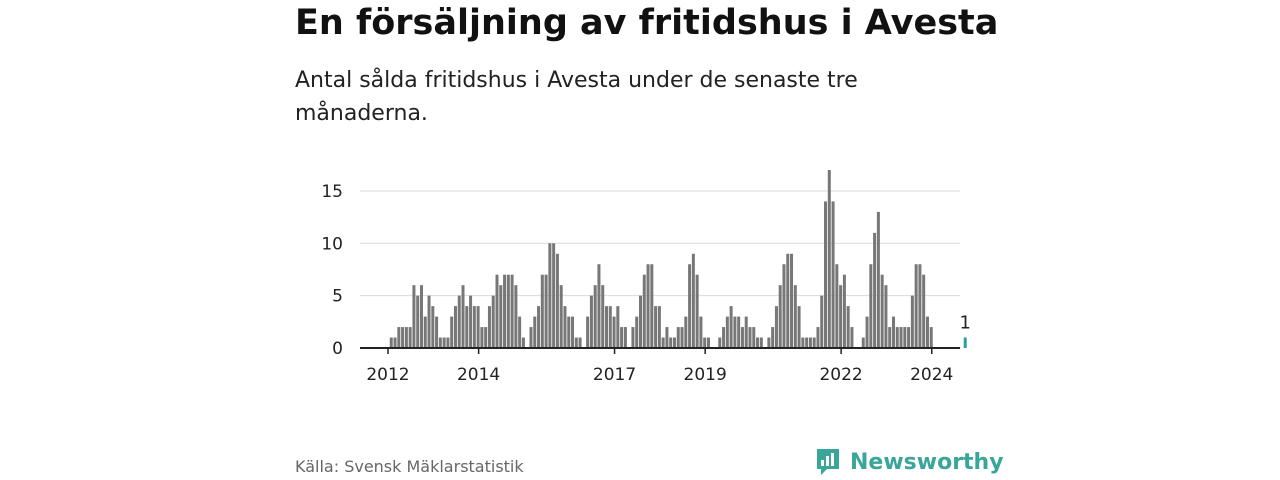  Describe the element at coordinates (337, 297) in the screenshot. I see `y-tick-label: 5` at that location.